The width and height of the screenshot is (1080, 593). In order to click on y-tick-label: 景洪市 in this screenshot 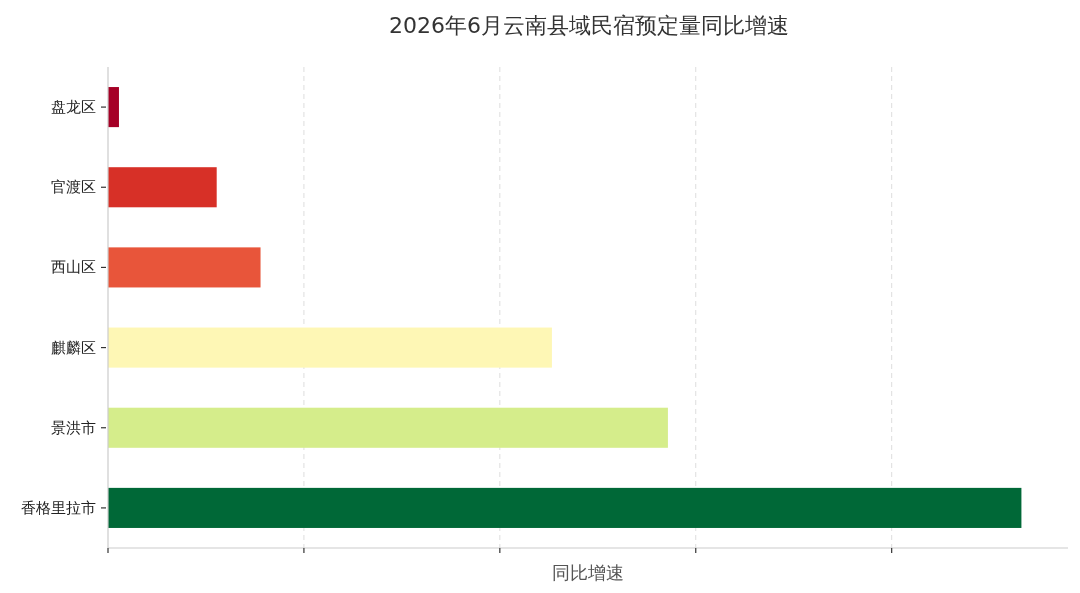, I will do `click(73, 427)`.